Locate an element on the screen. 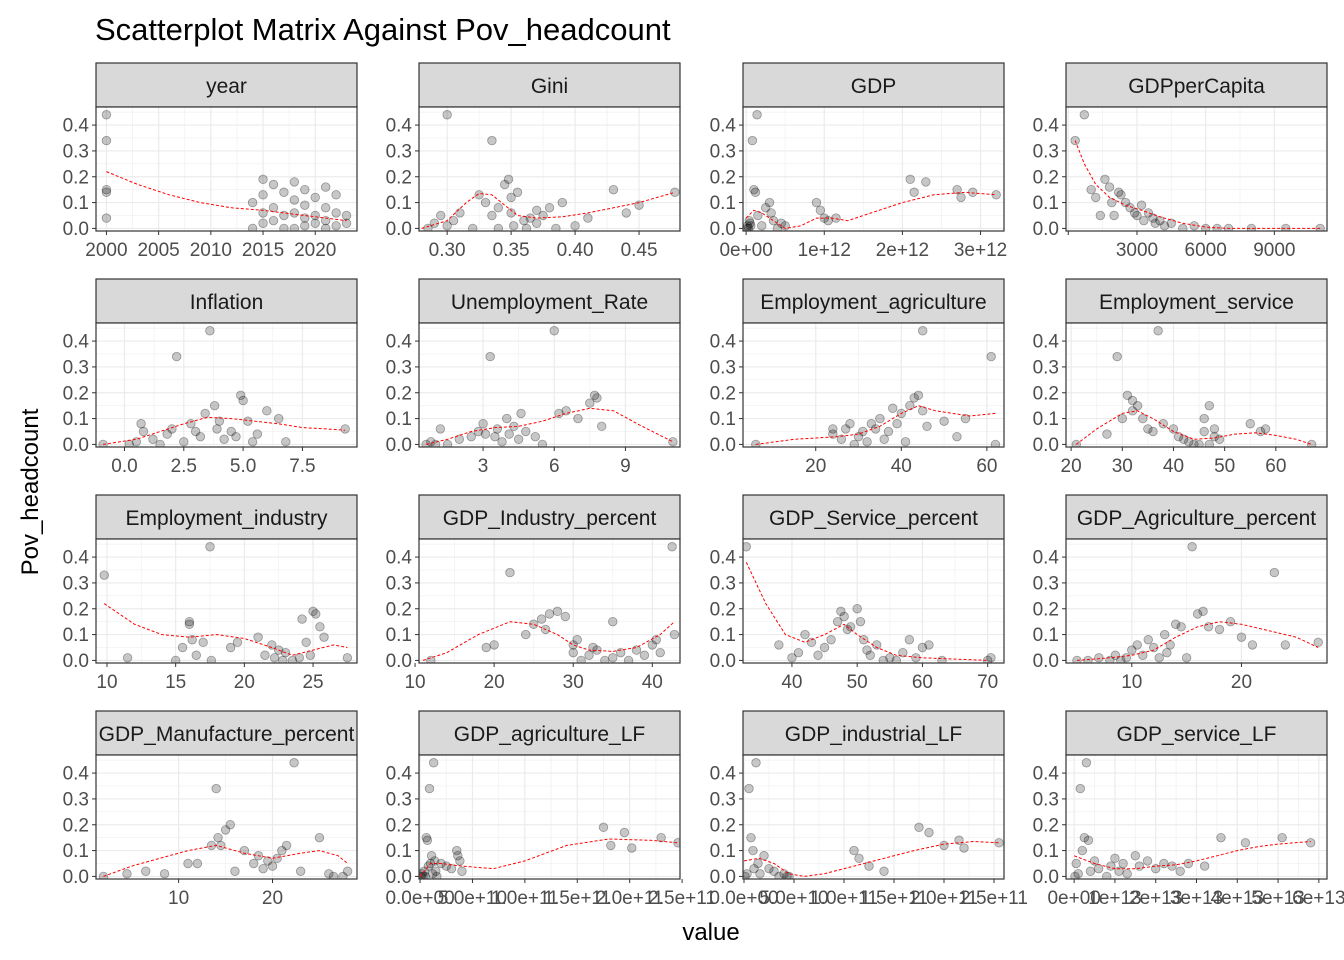  strip-label: year is located at coordinates (226, 86).